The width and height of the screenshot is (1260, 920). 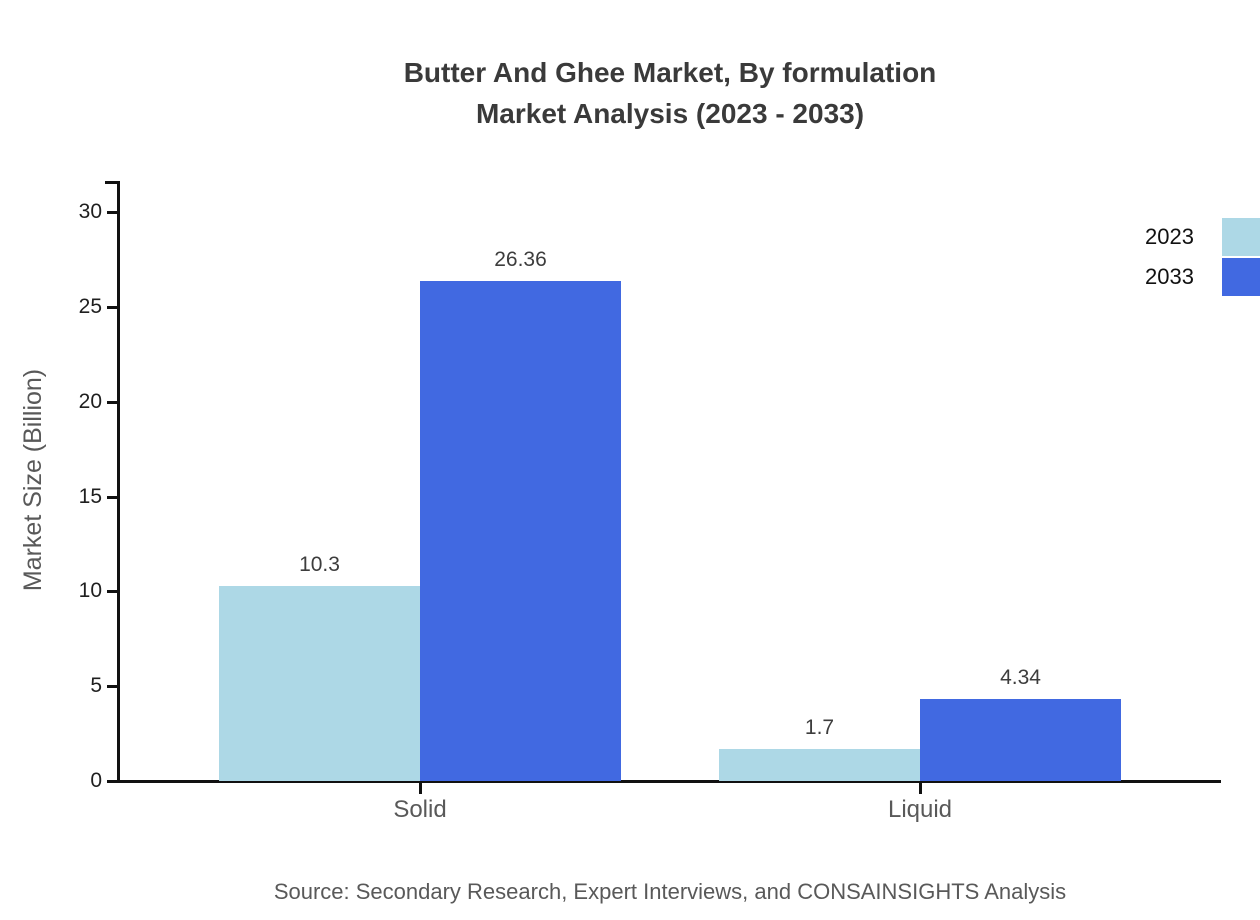 What do you see at coordinates (1020, 677) in the screenshot?
I see `bar-value-label: 4.34` at bounding box center [1020, 677].